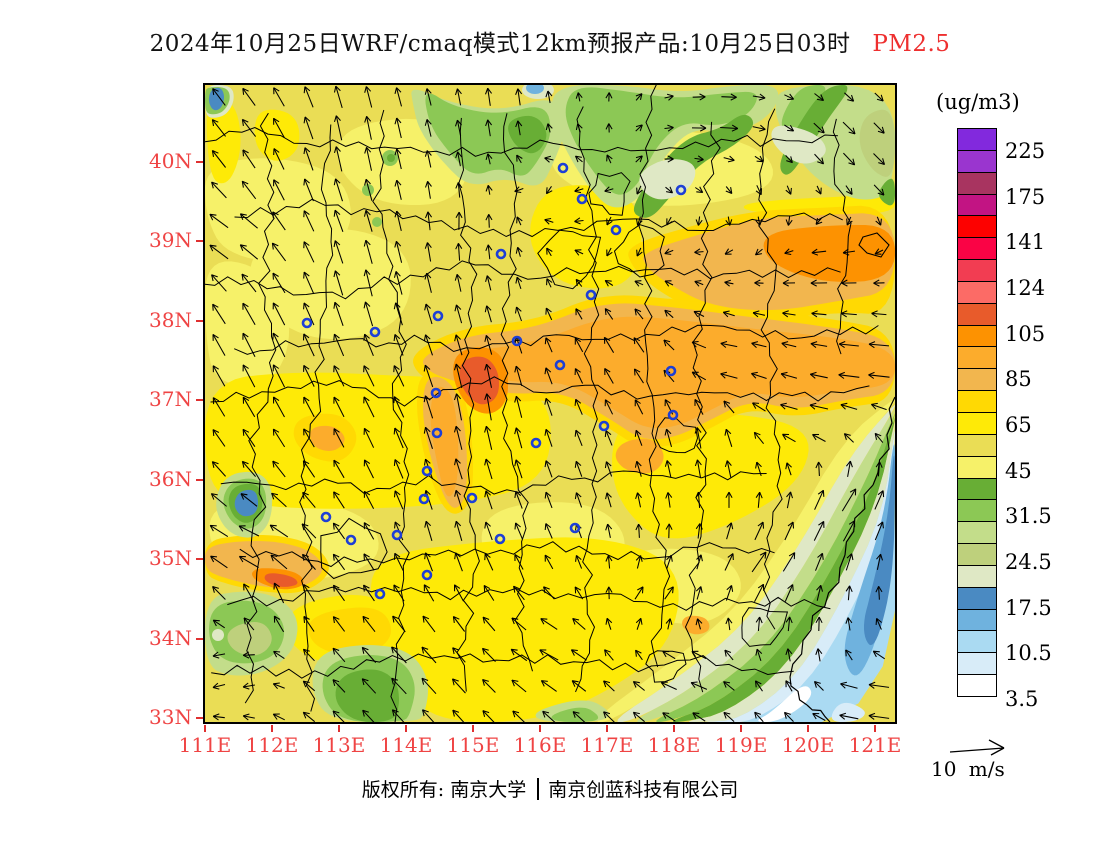 Image resolution: width=1100 pixels, height=850 pixels. Describe the element at coordinates (978, 102) in the screenshot. I see `colorbar-unit-label: (ug/m3)` at that location.